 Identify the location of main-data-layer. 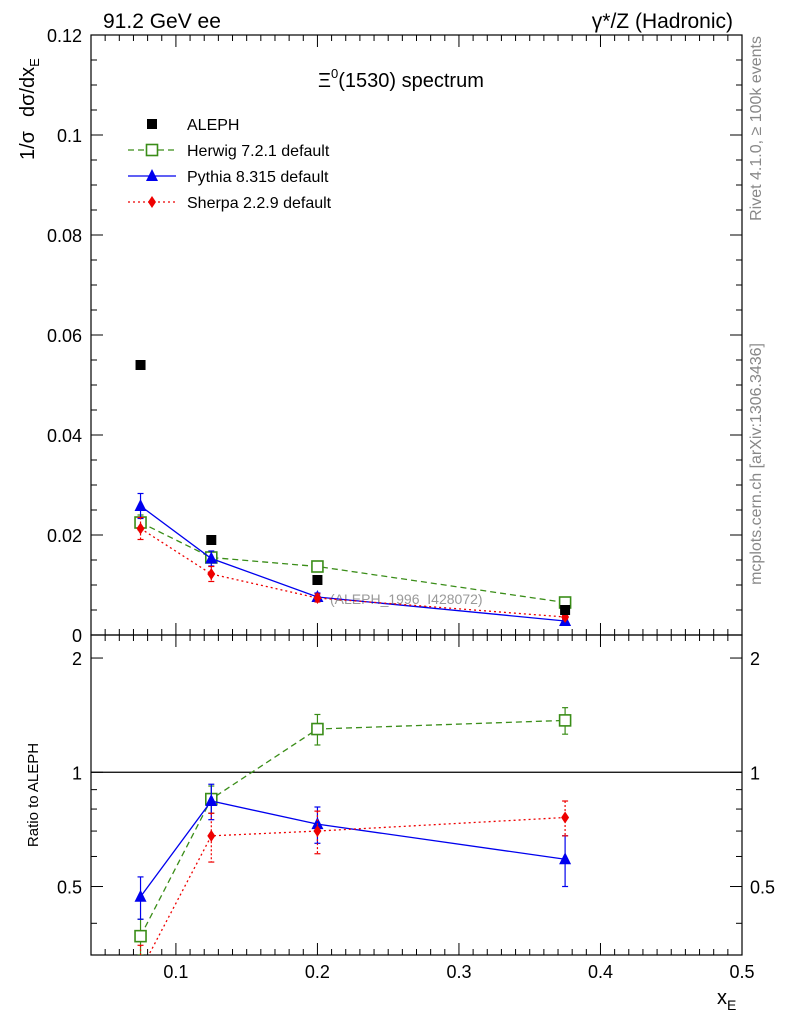
(353, 493).